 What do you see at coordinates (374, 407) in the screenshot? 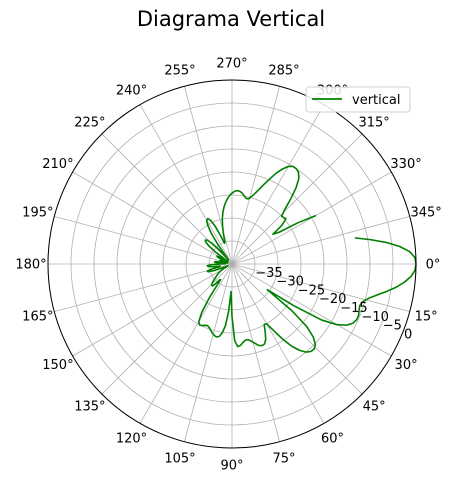
I see `theta-tick-label: 45°` at bounding box center [374, 407].